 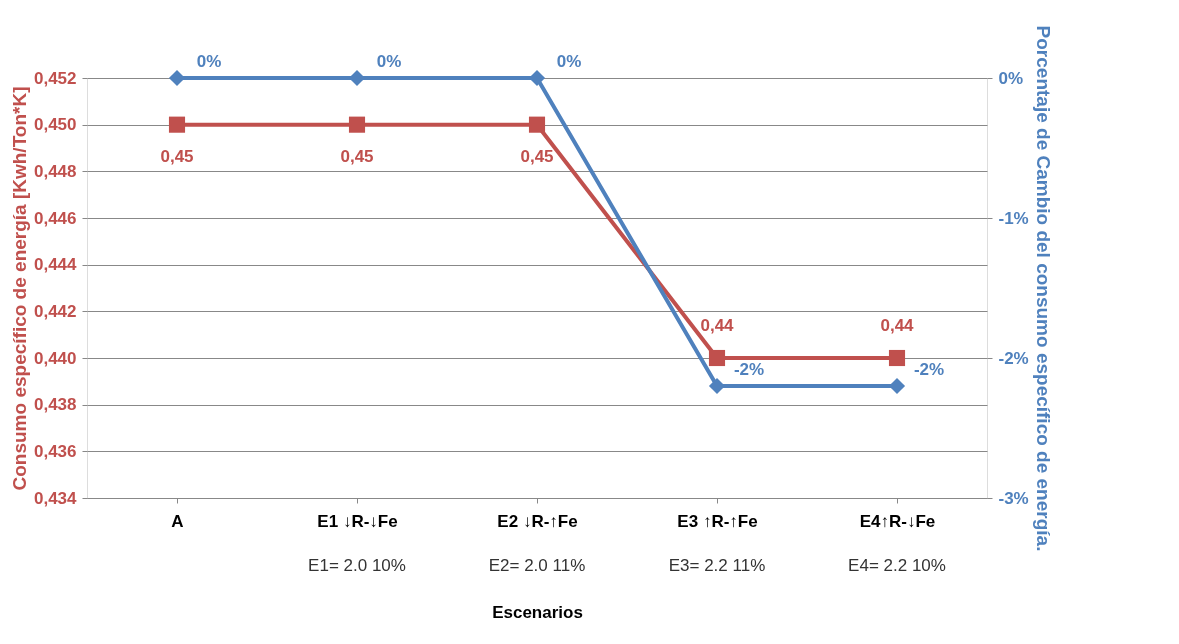 What do you see at coordinates (55, 451) in the screenshot?
I see `y-tick-label: 0,436` at bounding box center [55, 451].